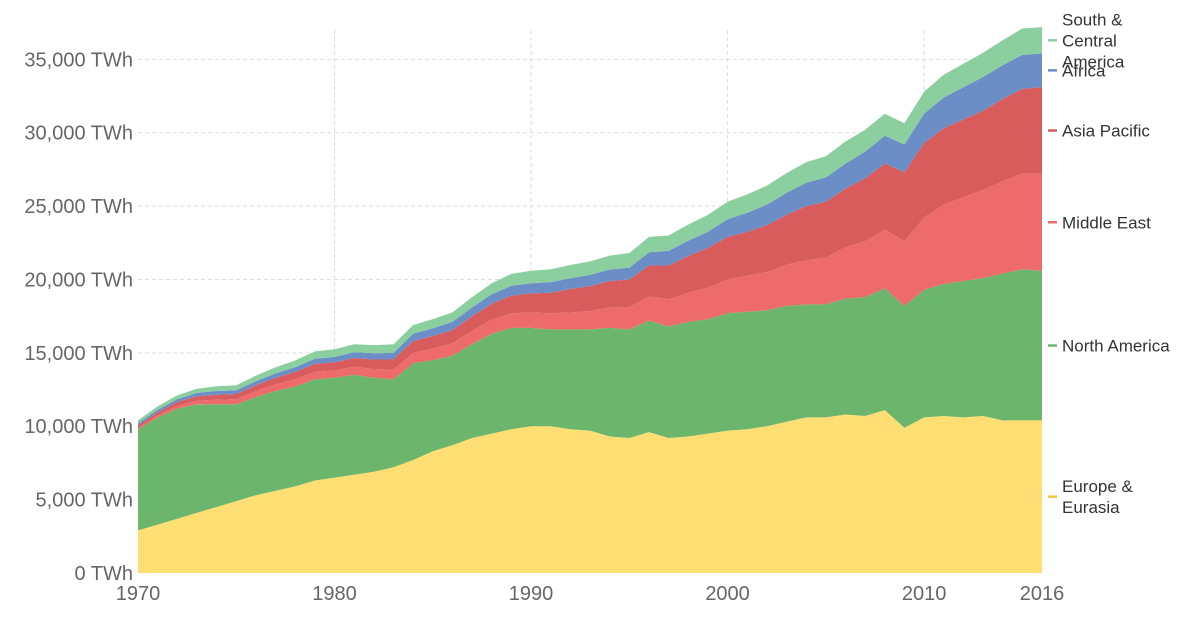 The image size is (1200, 630). What do you see at coordinates (334, 594) in the screenshot?
I see `x-tick-label: 1980` at bounding box center [334, 594].